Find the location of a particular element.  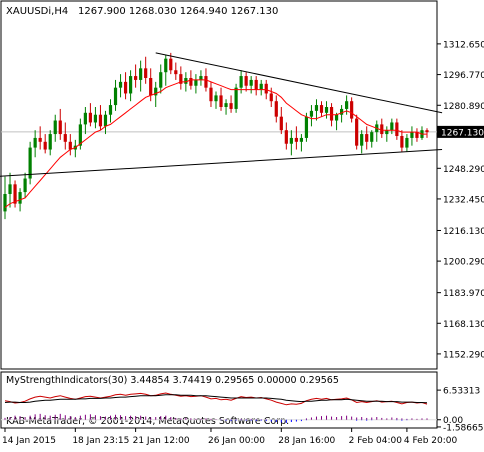

price-tick-label: 1200.290 is located at coordinates (463, 263).